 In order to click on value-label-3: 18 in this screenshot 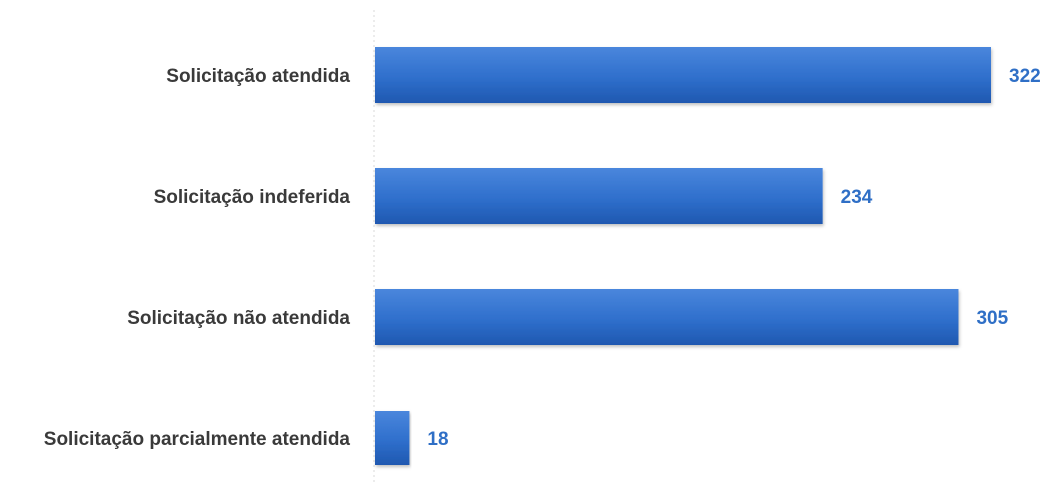, I will do `click(437, 439)`.